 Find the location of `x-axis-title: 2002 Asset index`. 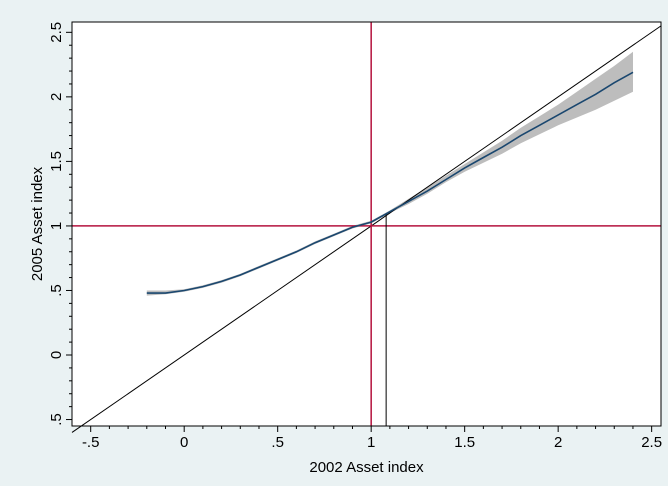

x-axis-title: 2002 Asset index is located at coordinates (366, 467).